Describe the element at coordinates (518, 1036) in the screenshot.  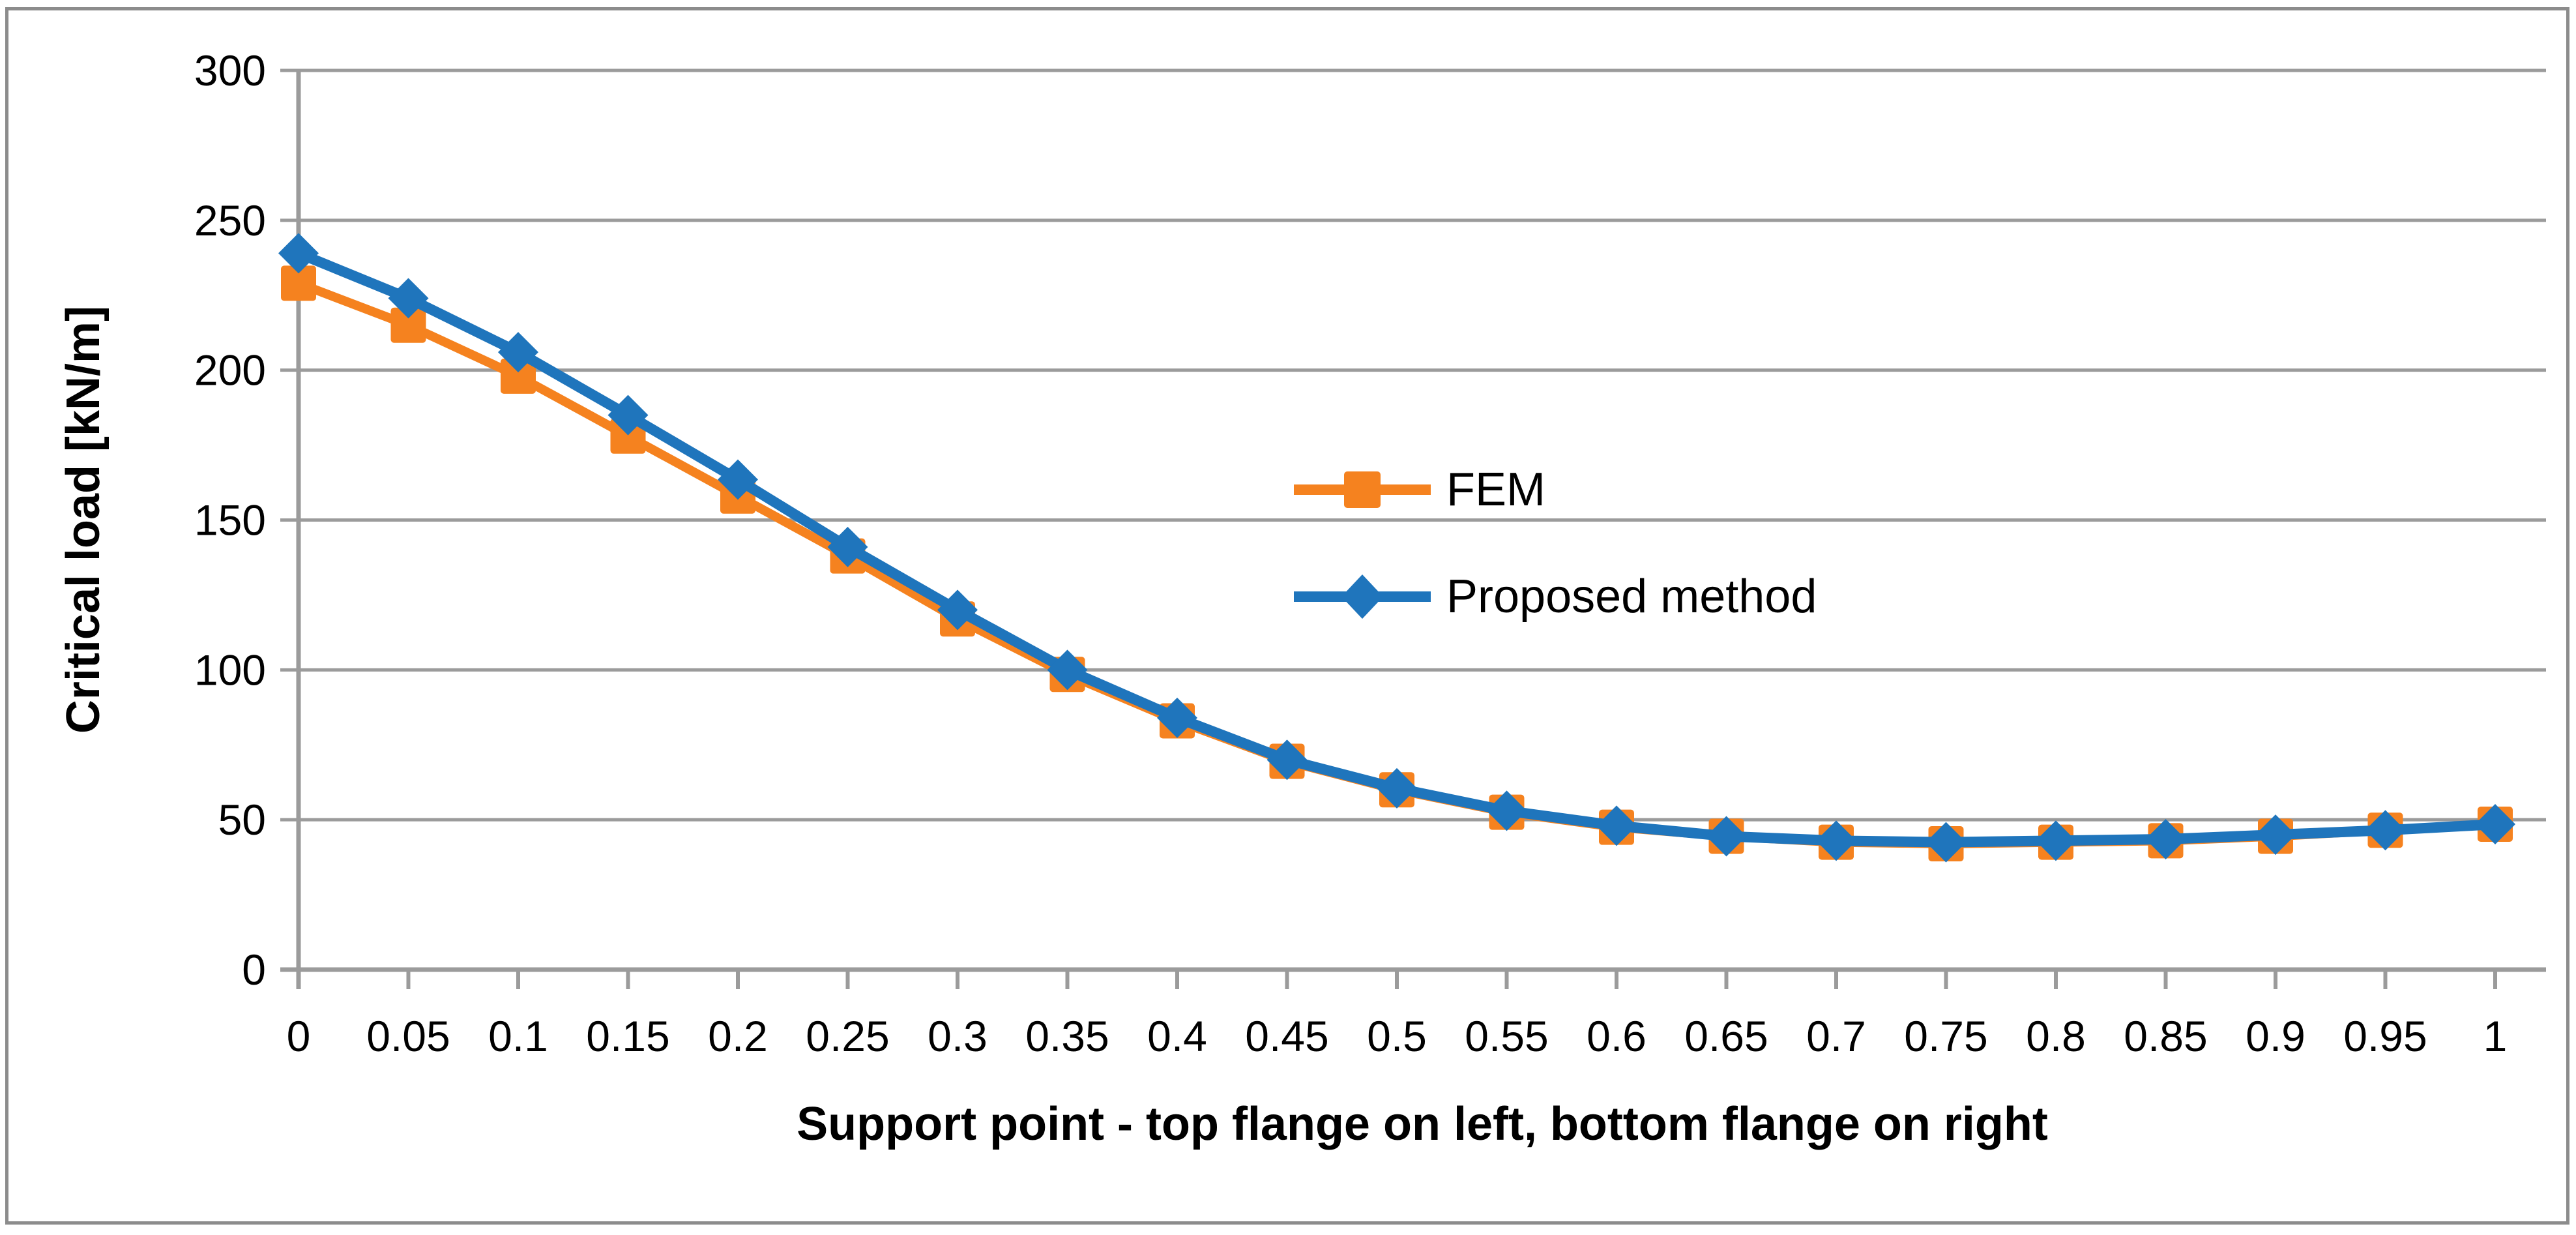
I see `x-tick-label: 0.1` at that location.